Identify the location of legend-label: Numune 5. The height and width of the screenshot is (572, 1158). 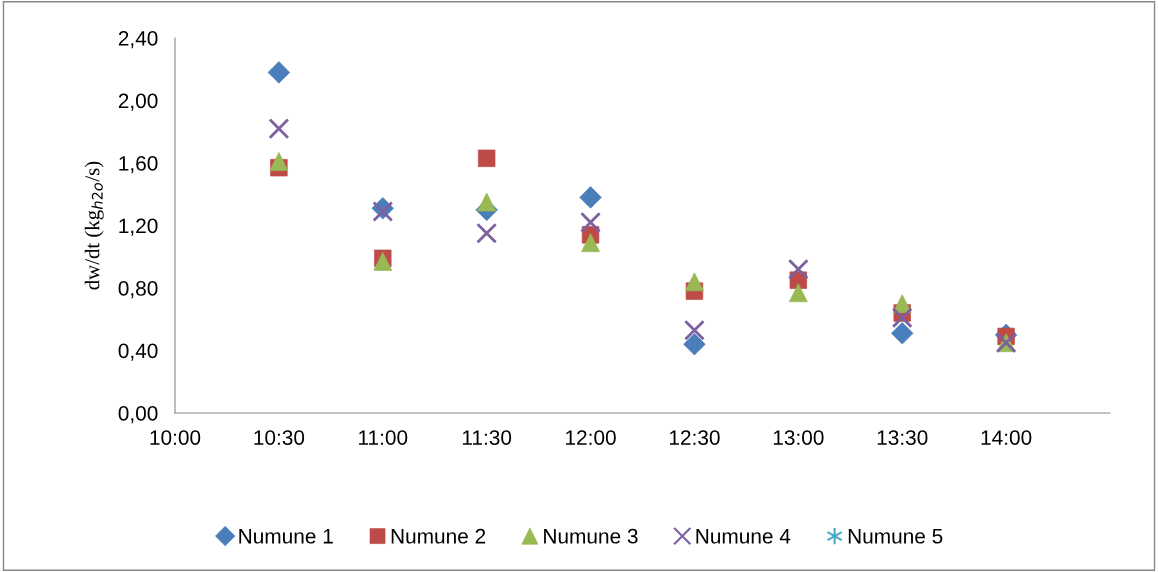
(895, 536).